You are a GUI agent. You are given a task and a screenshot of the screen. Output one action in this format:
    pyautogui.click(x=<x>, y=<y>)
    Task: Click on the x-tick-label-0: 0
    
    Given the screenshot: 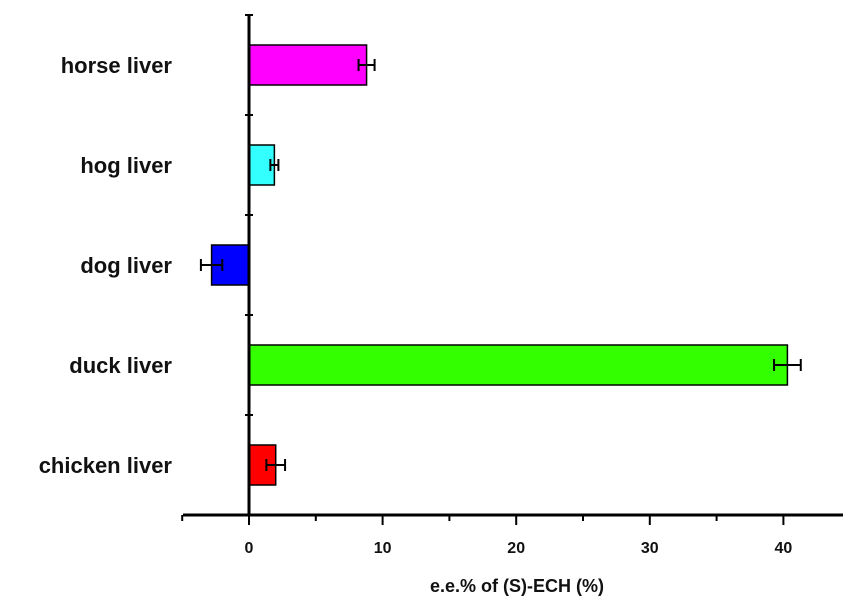 What is the action you would take?
    pyautogui.click(x=249, y=548)
    